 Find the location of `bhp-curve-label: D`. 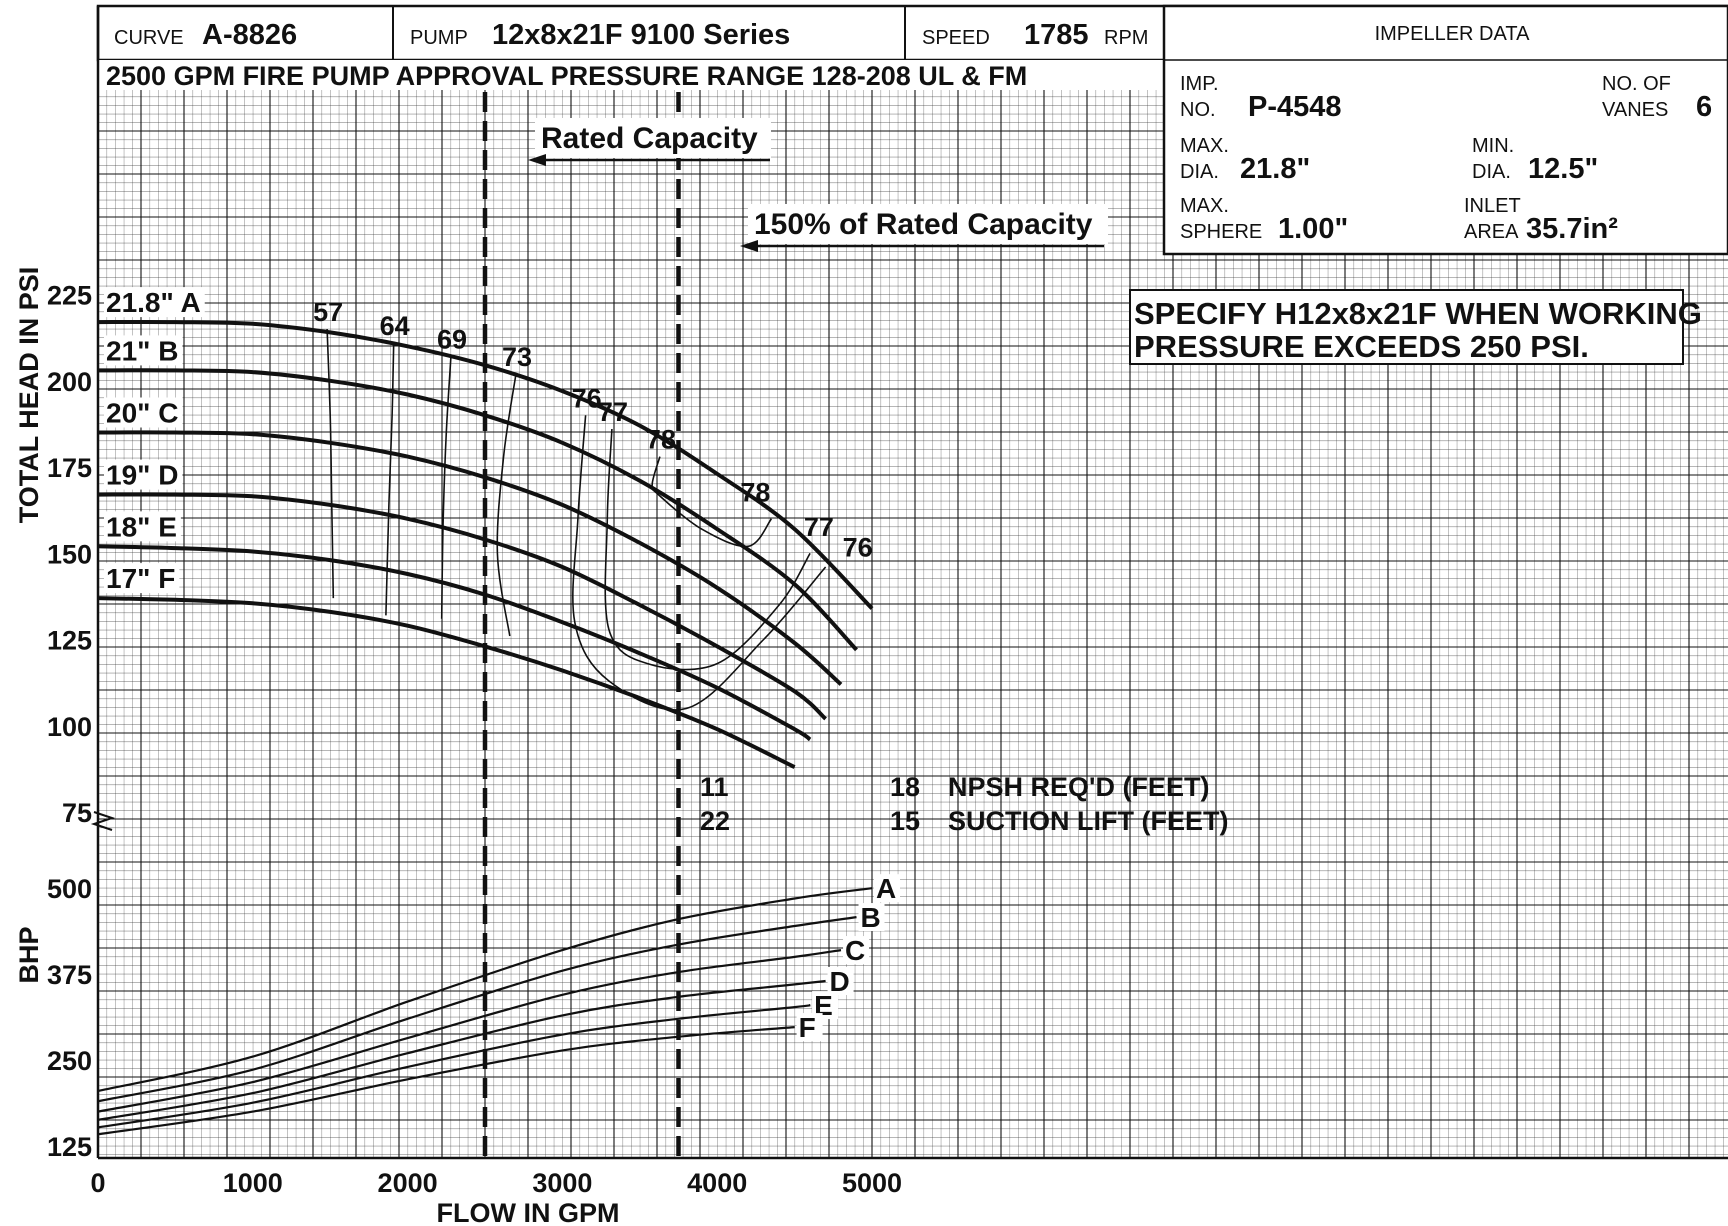

bhp-curve-label: D is located at coordinates (840, 981).